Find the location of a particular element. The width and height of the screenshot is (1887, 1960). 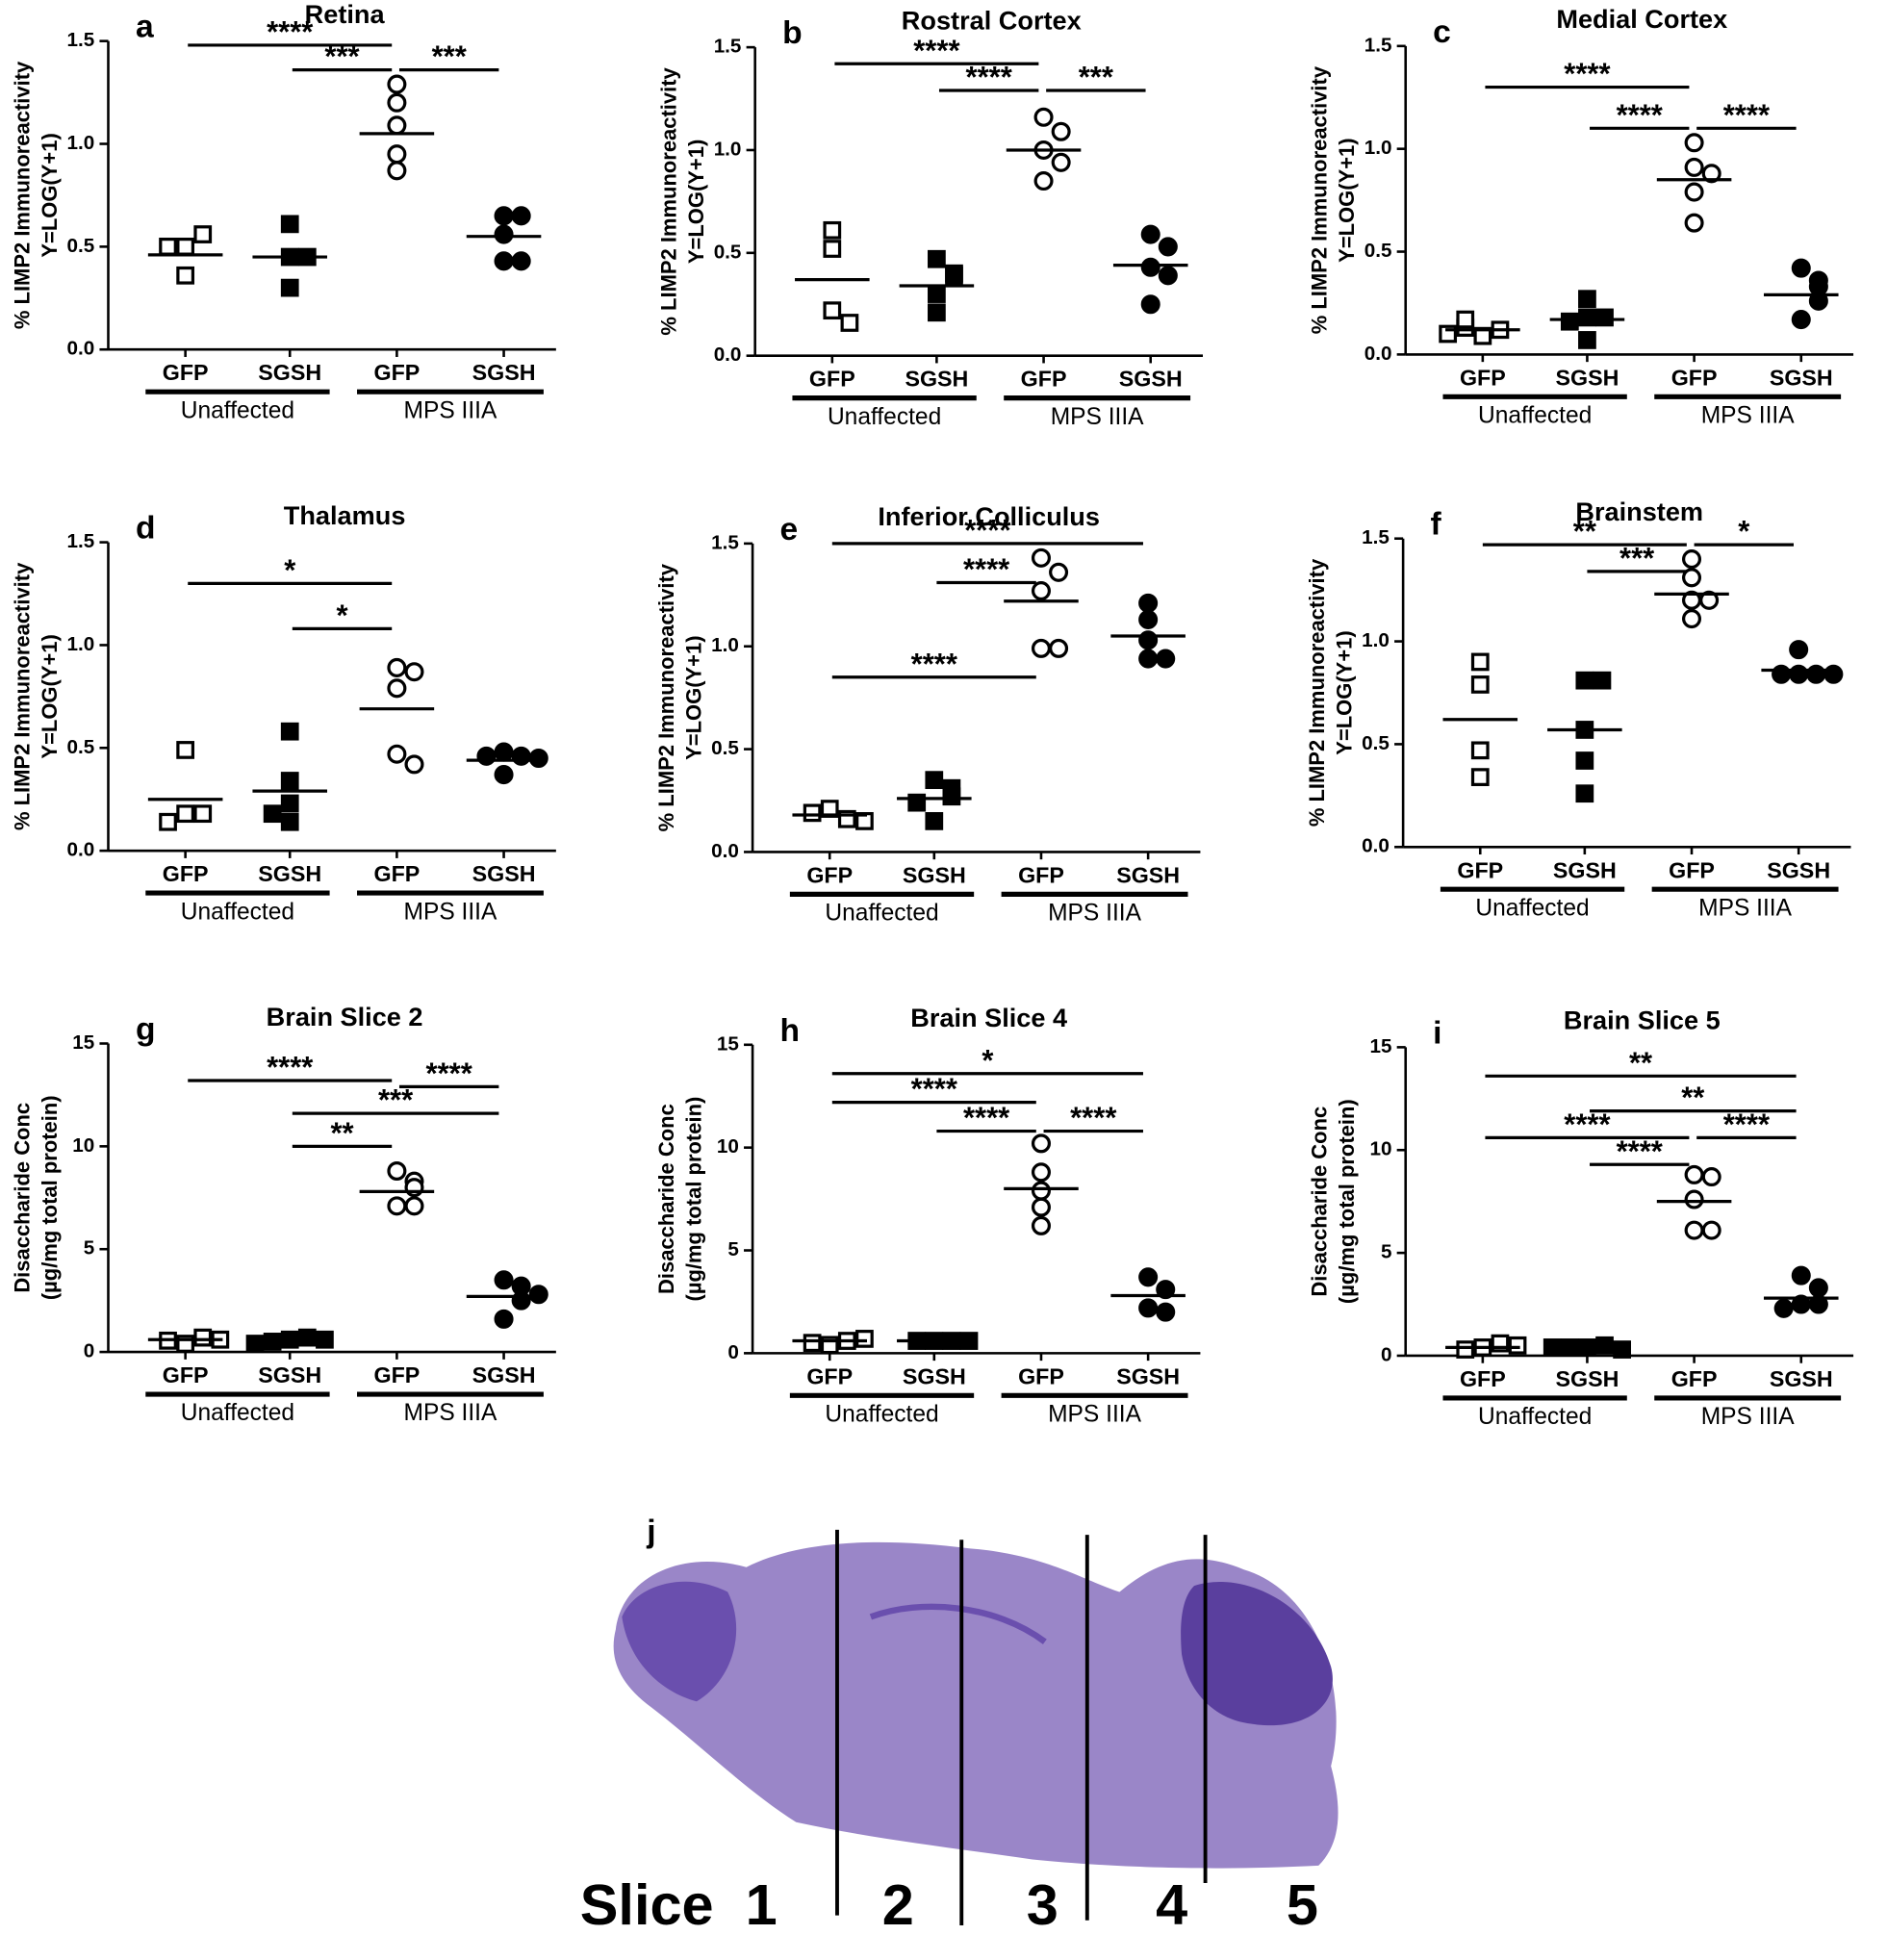

y-tick-label: 1.5 is located at coordinates (1376, 537).